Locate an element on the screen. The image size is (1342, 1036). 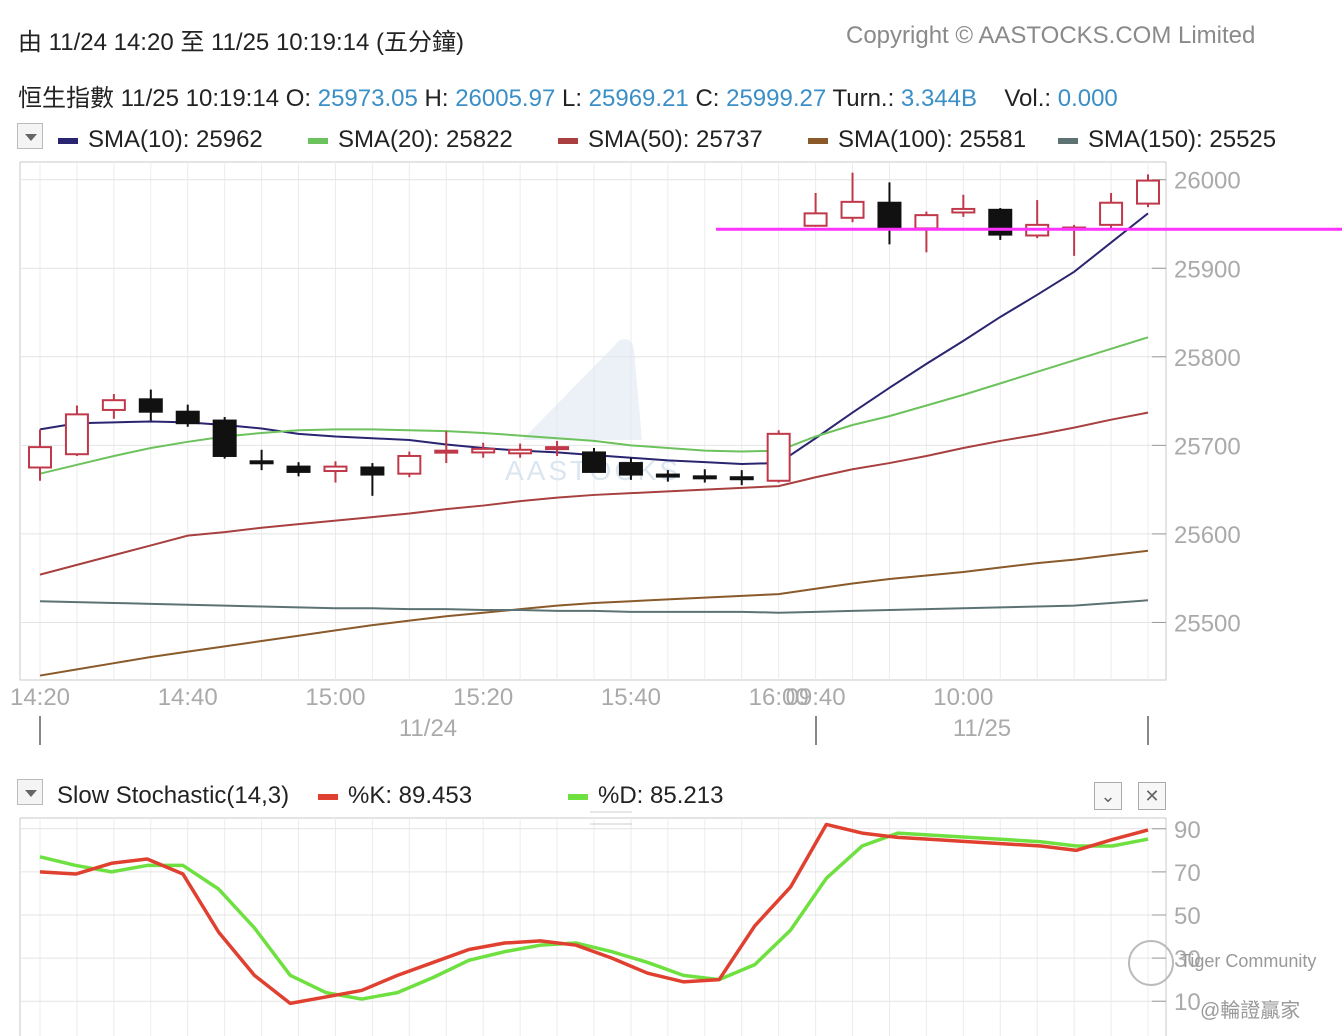
author-watermark: @輪證贏家 is located at coordinates (1250, 1011).